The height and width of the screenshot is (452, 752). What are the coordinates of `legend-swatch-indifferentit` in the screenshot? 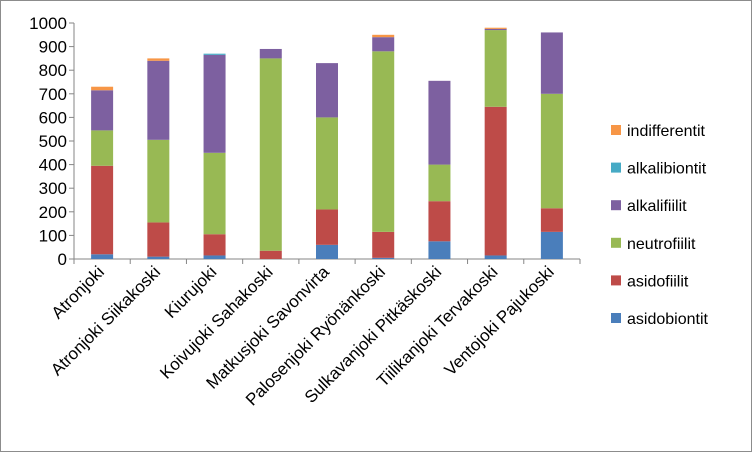 It's located at (616, 130).